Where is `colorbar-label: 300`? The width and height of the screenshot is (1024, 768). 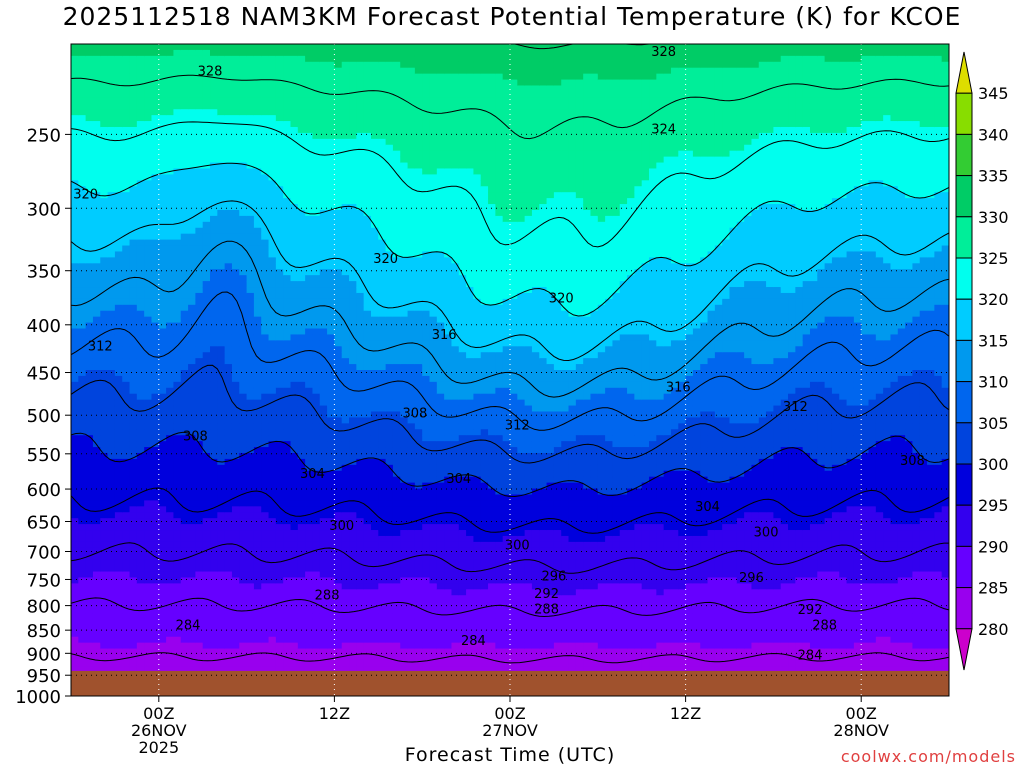 colorbar-label: 300 is located at coordinates (993, 464).